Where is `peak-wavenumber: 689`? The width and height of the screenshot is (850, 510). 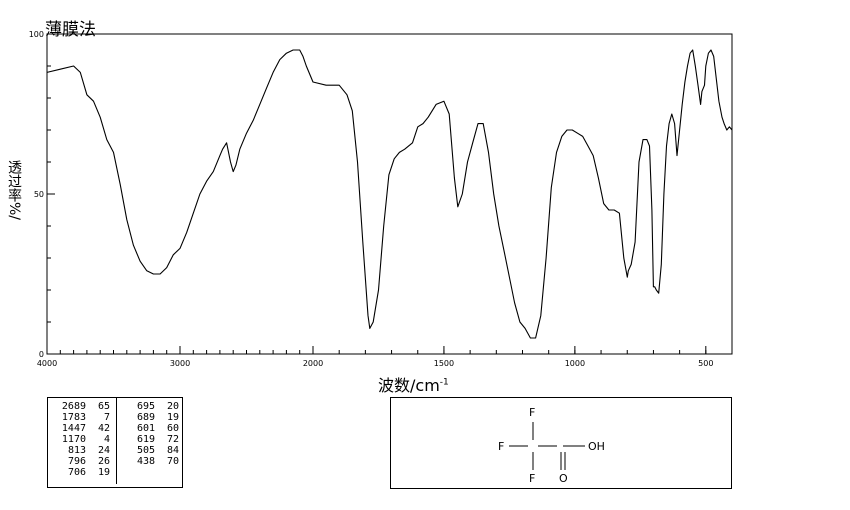
peak-wavenumber: 689 is located at coordinates (145, 417).